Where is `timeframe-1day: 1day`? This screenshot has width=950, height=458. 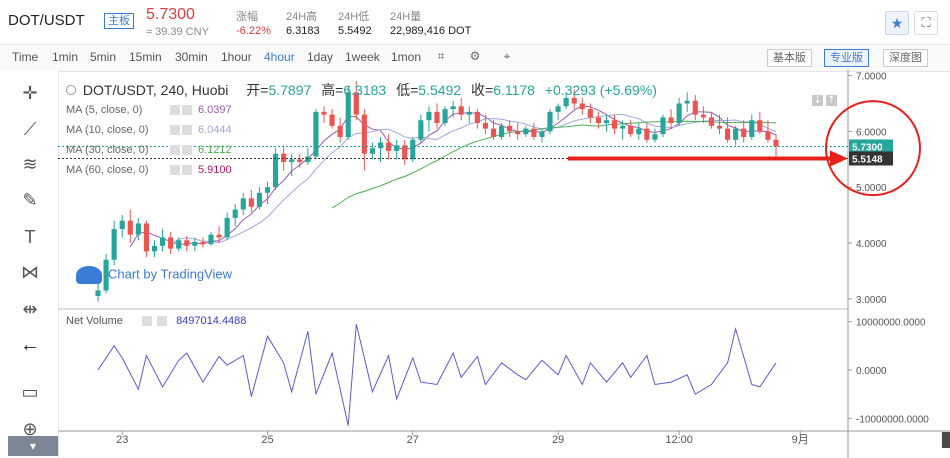
timeframe-1day: 1day is located at coordinates (320, 57).